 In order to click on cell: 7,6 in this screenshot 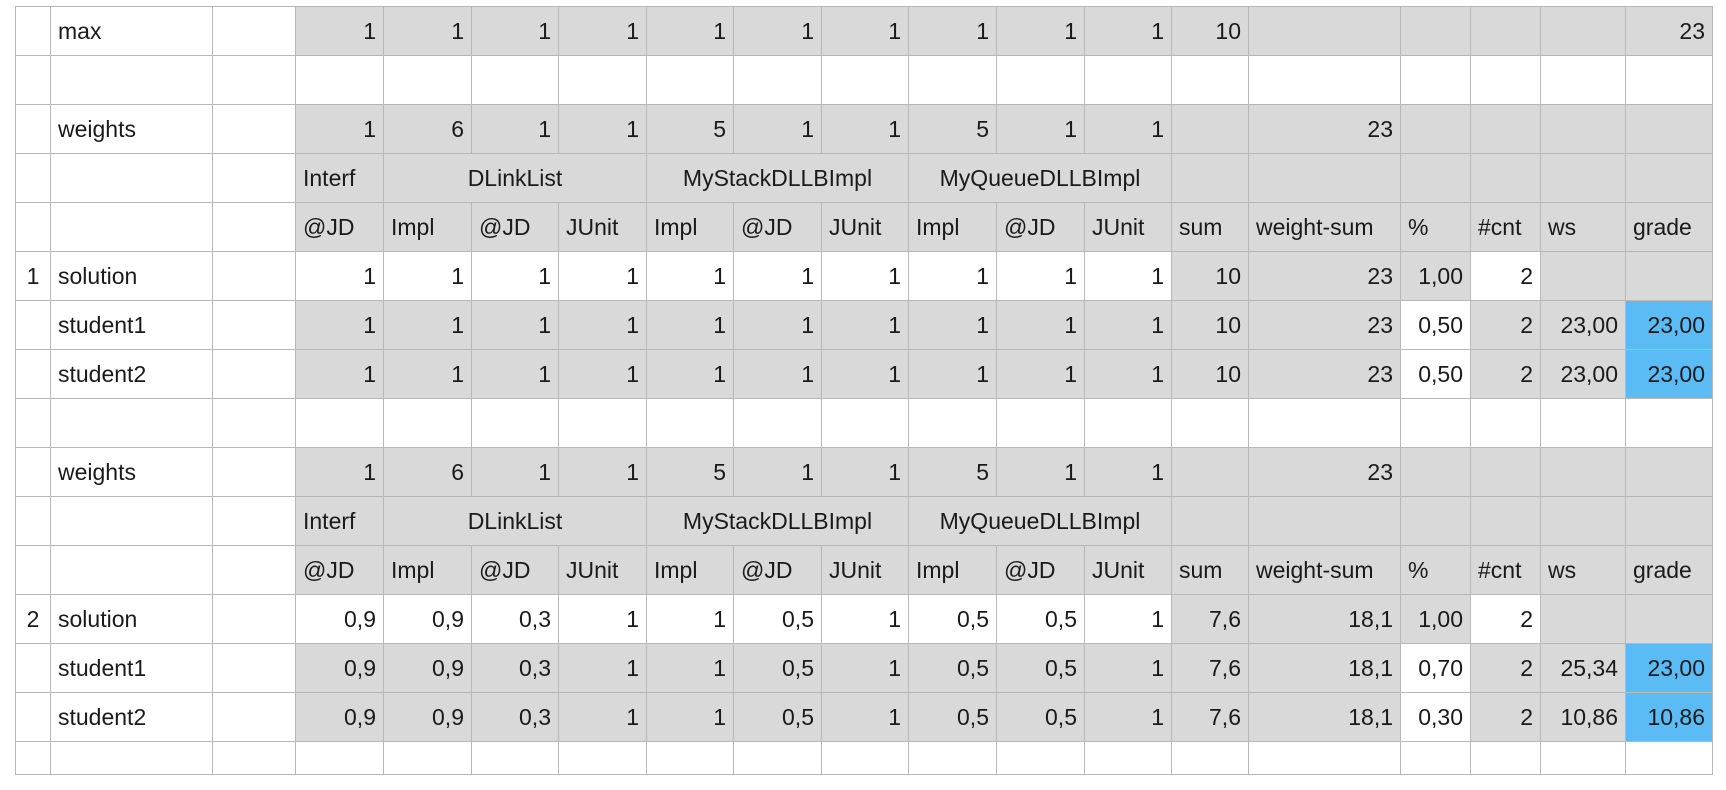, I will do `click(1210, 619)`.